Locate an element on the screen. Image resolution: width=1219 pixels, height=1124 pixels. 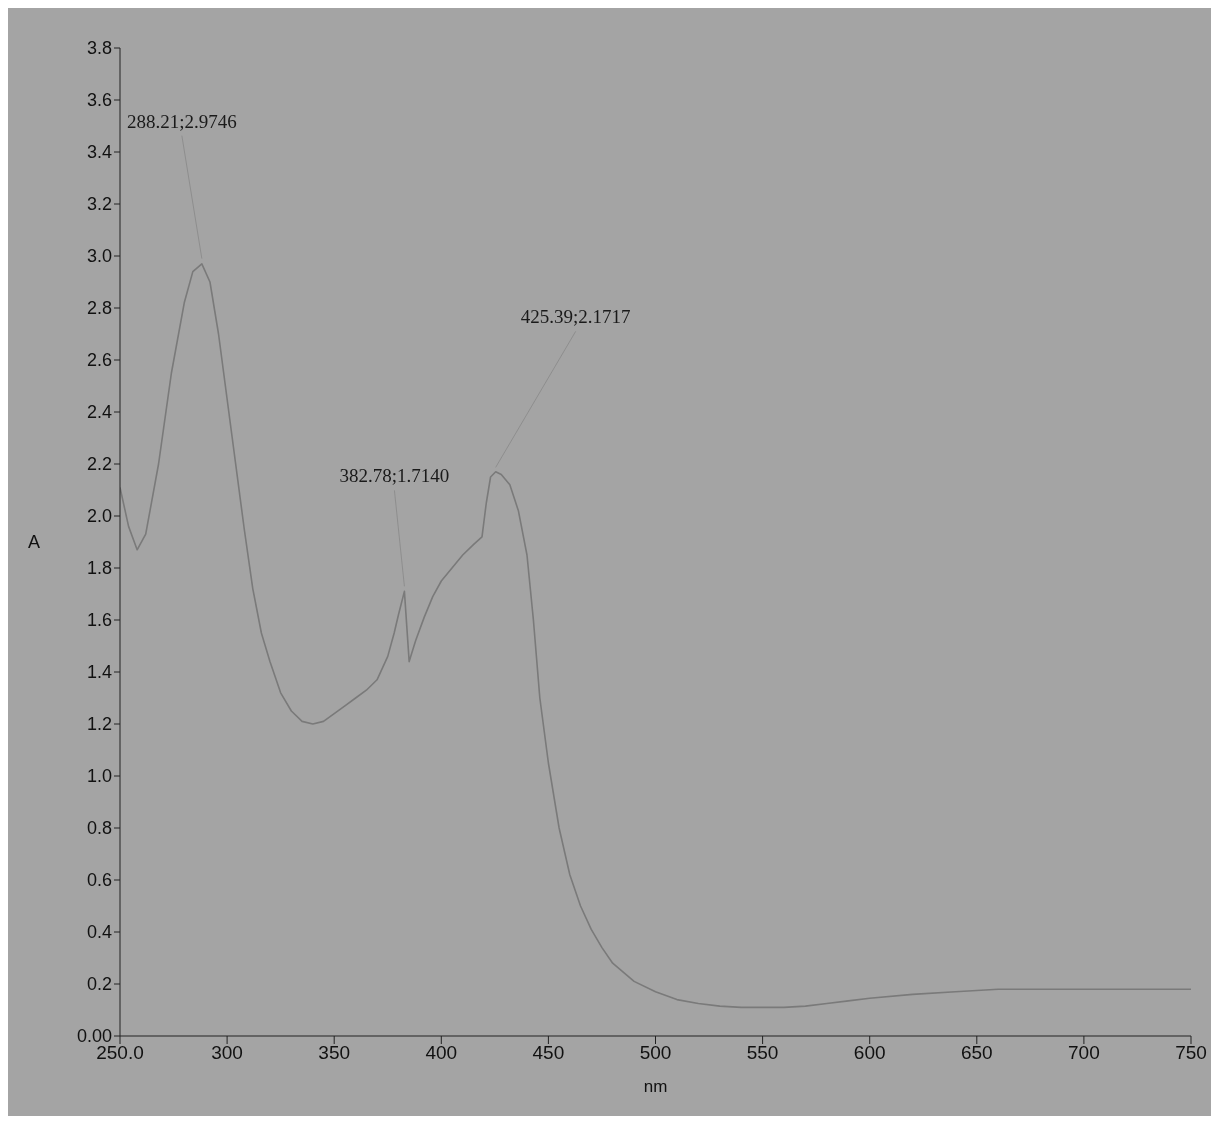
annotation: 425.39;2.1717 is located at coordinates (575, 317).